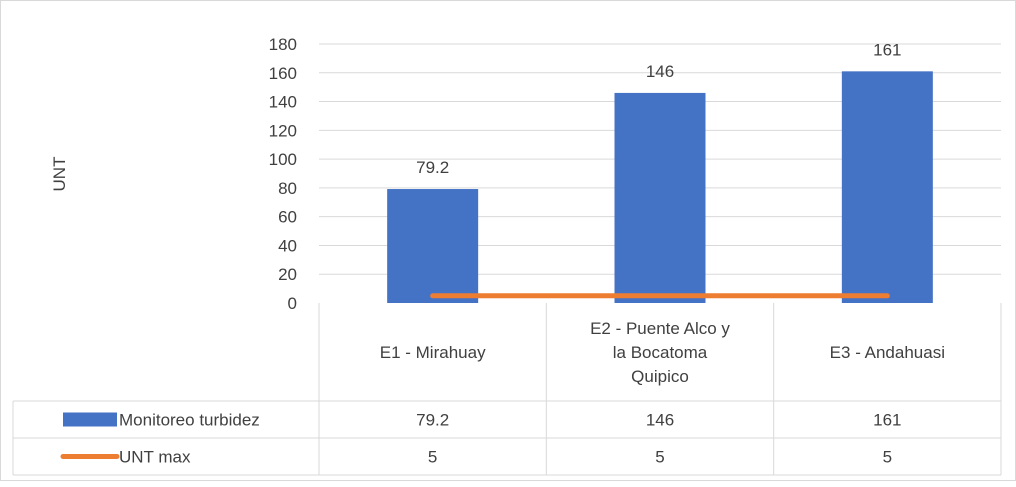 The height and width of the screenshot is (487, 1016). What do you see at coordinates (189, 420) in the screenshot?
I see `series-name: Monitoreo turbidez` at bounding box center [189, 420].